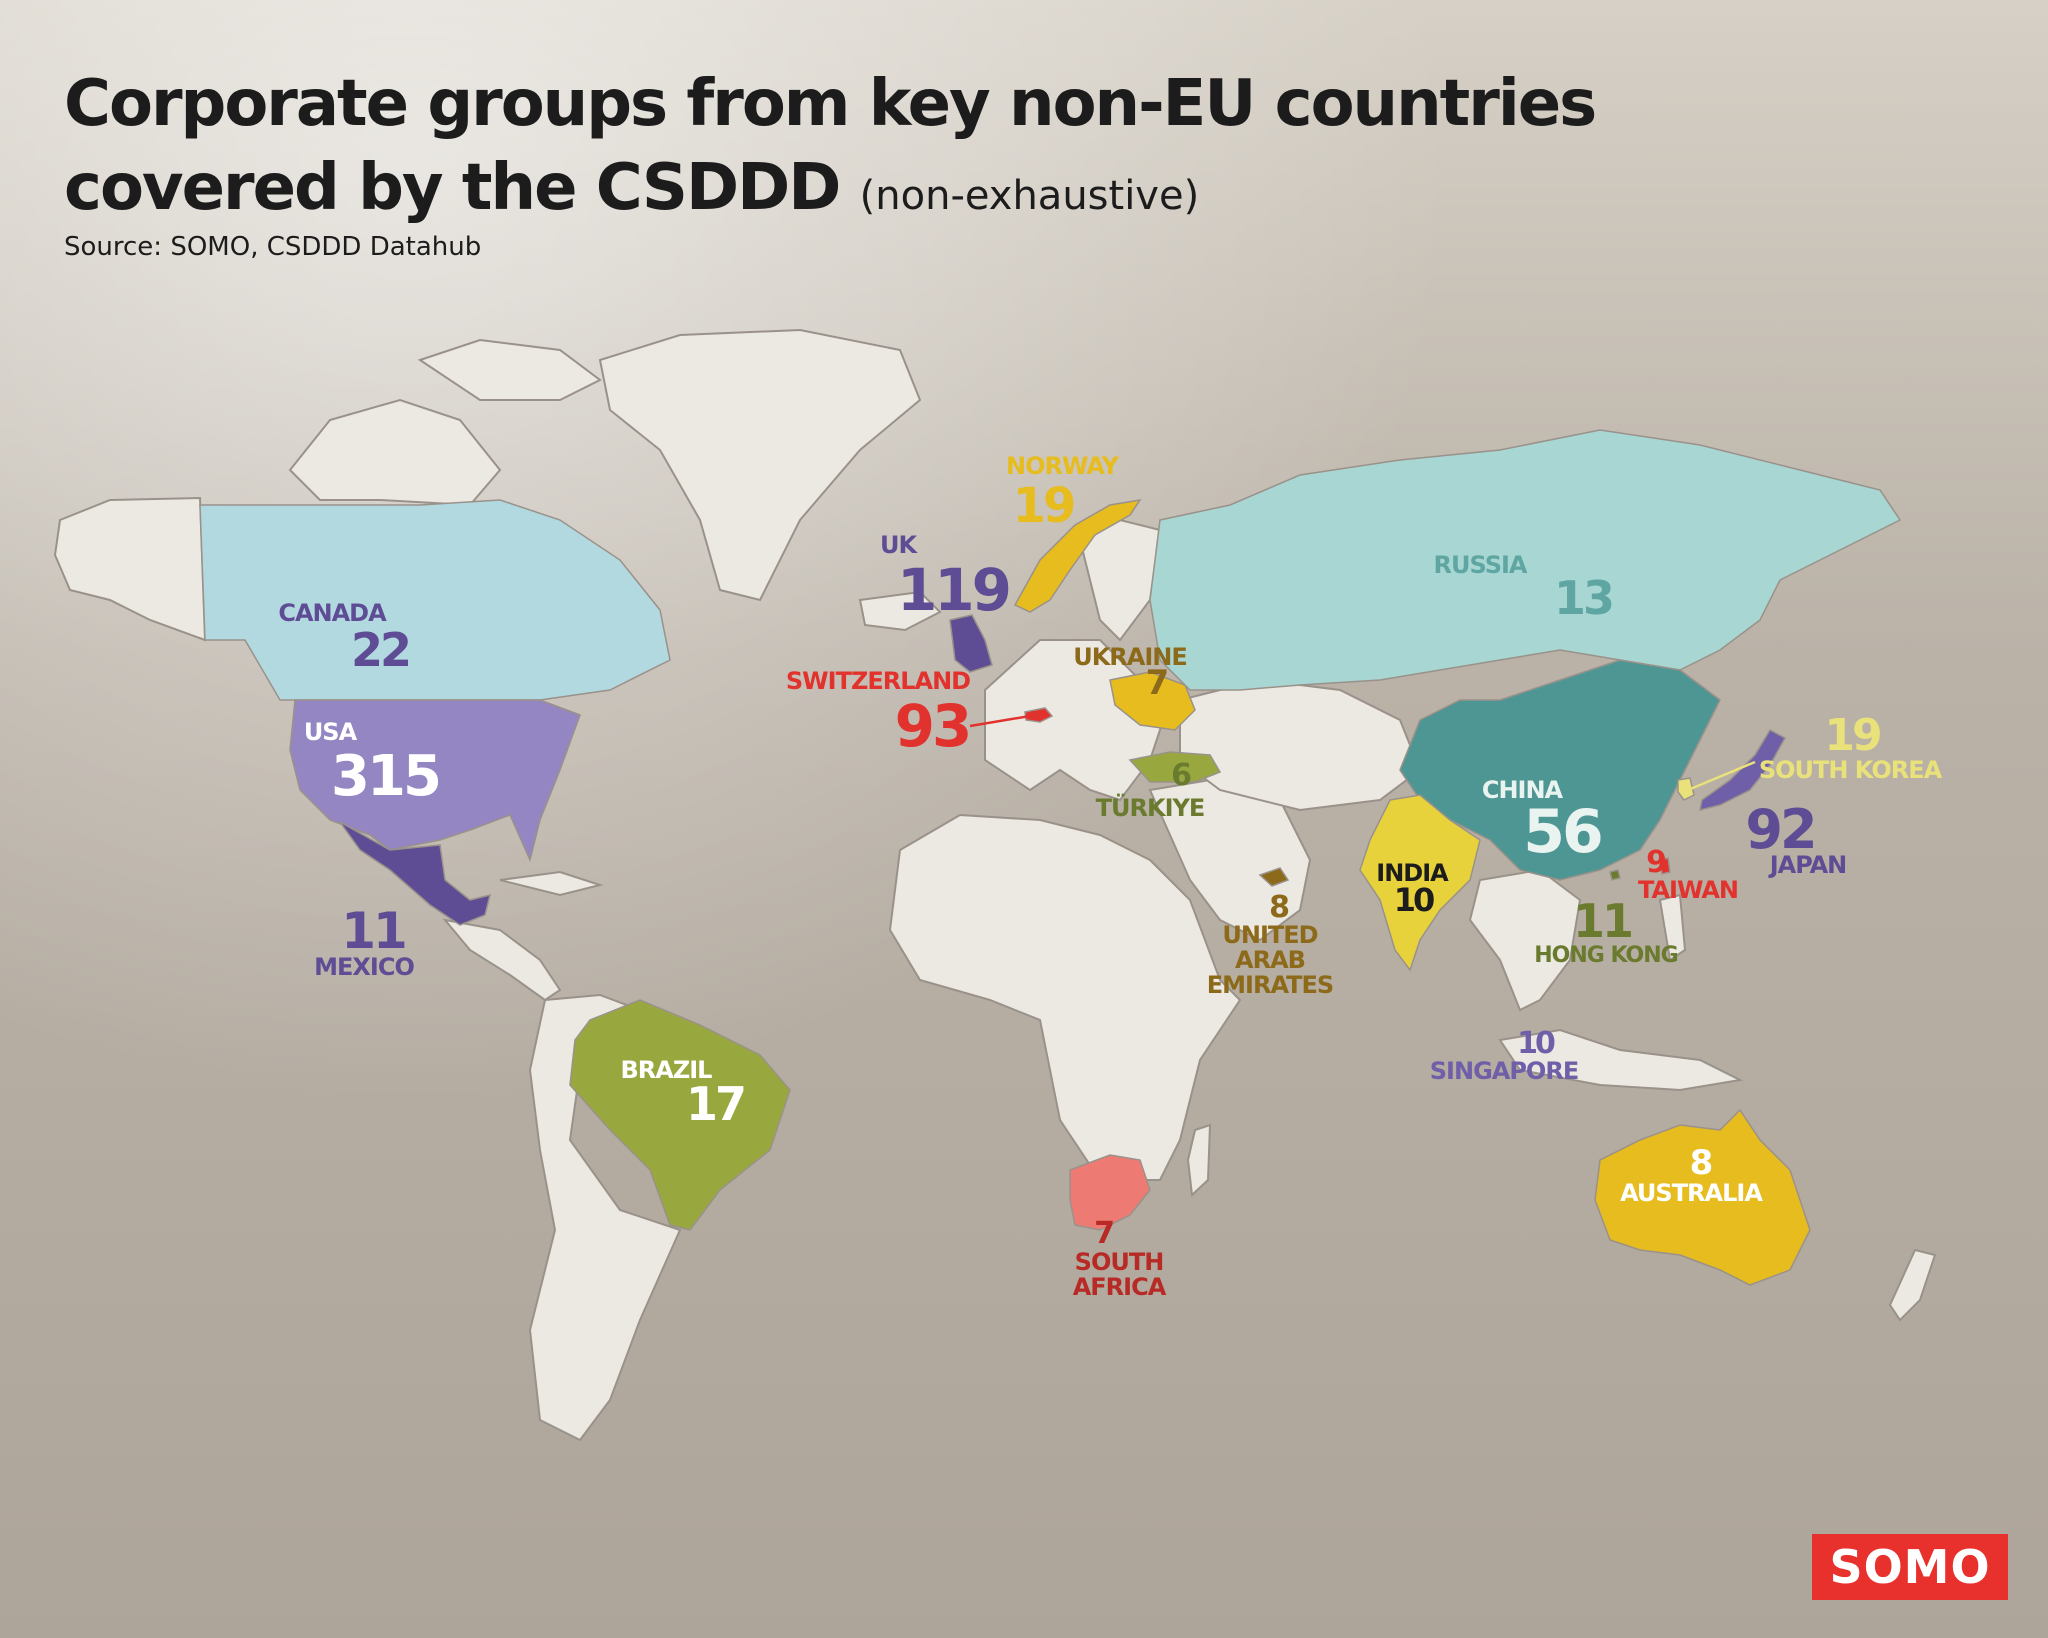  I want to click on shape-taiwan, so click(1665, 866).